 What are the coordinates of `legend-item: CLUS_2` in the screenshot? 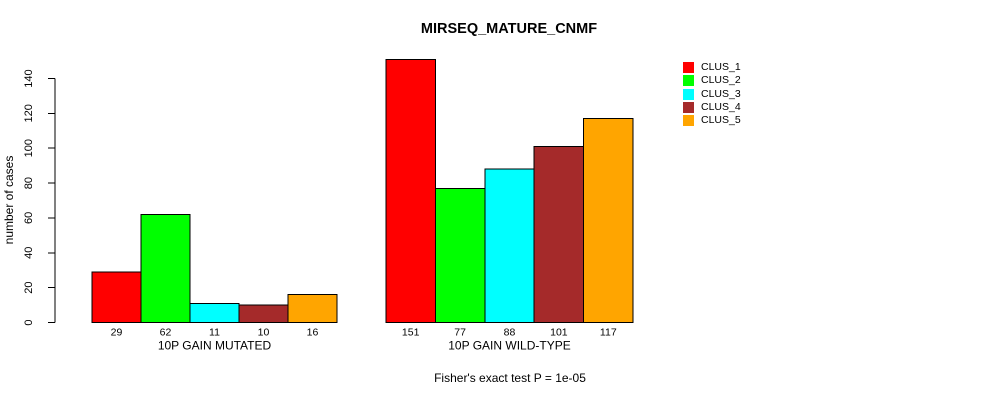 It's located at (712, 80).